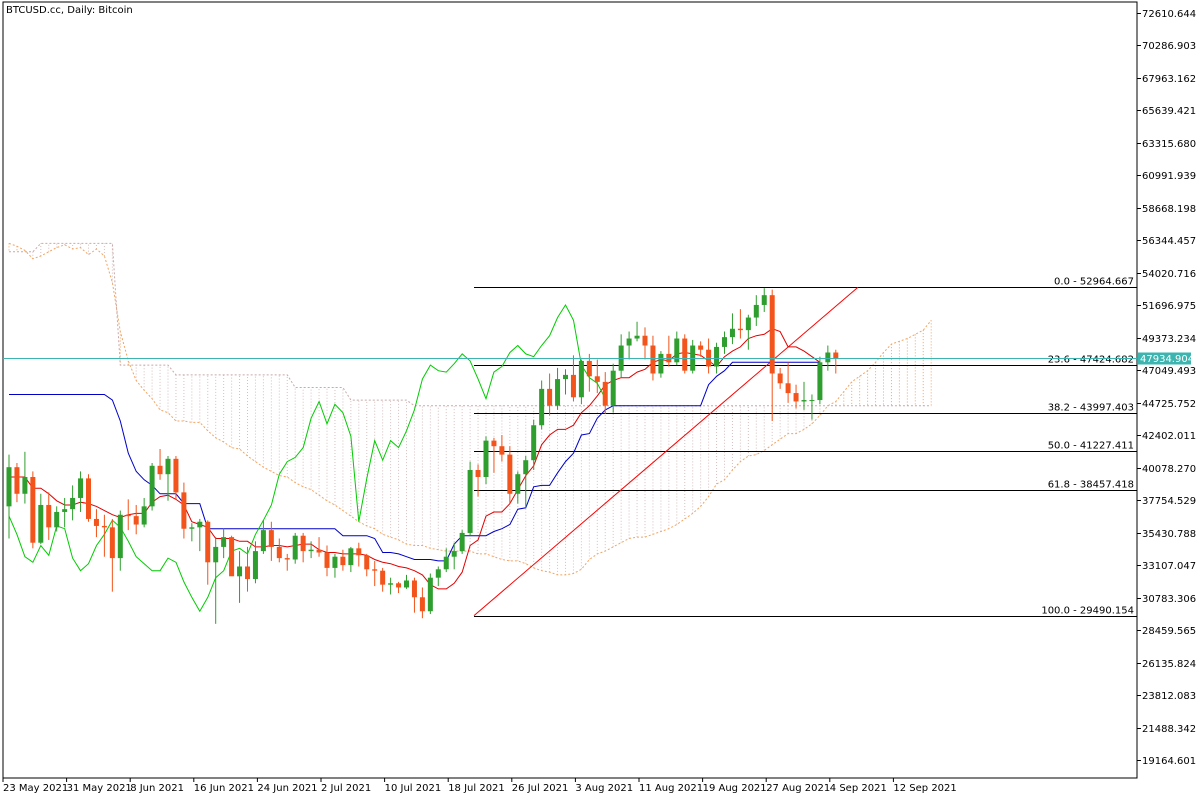 This screenshot has height=804, width=1200. Describe the element at coordinates (1091, 408) in the screenshot. I see `fib-level-label: 38.2 - 43997.403` at that location.